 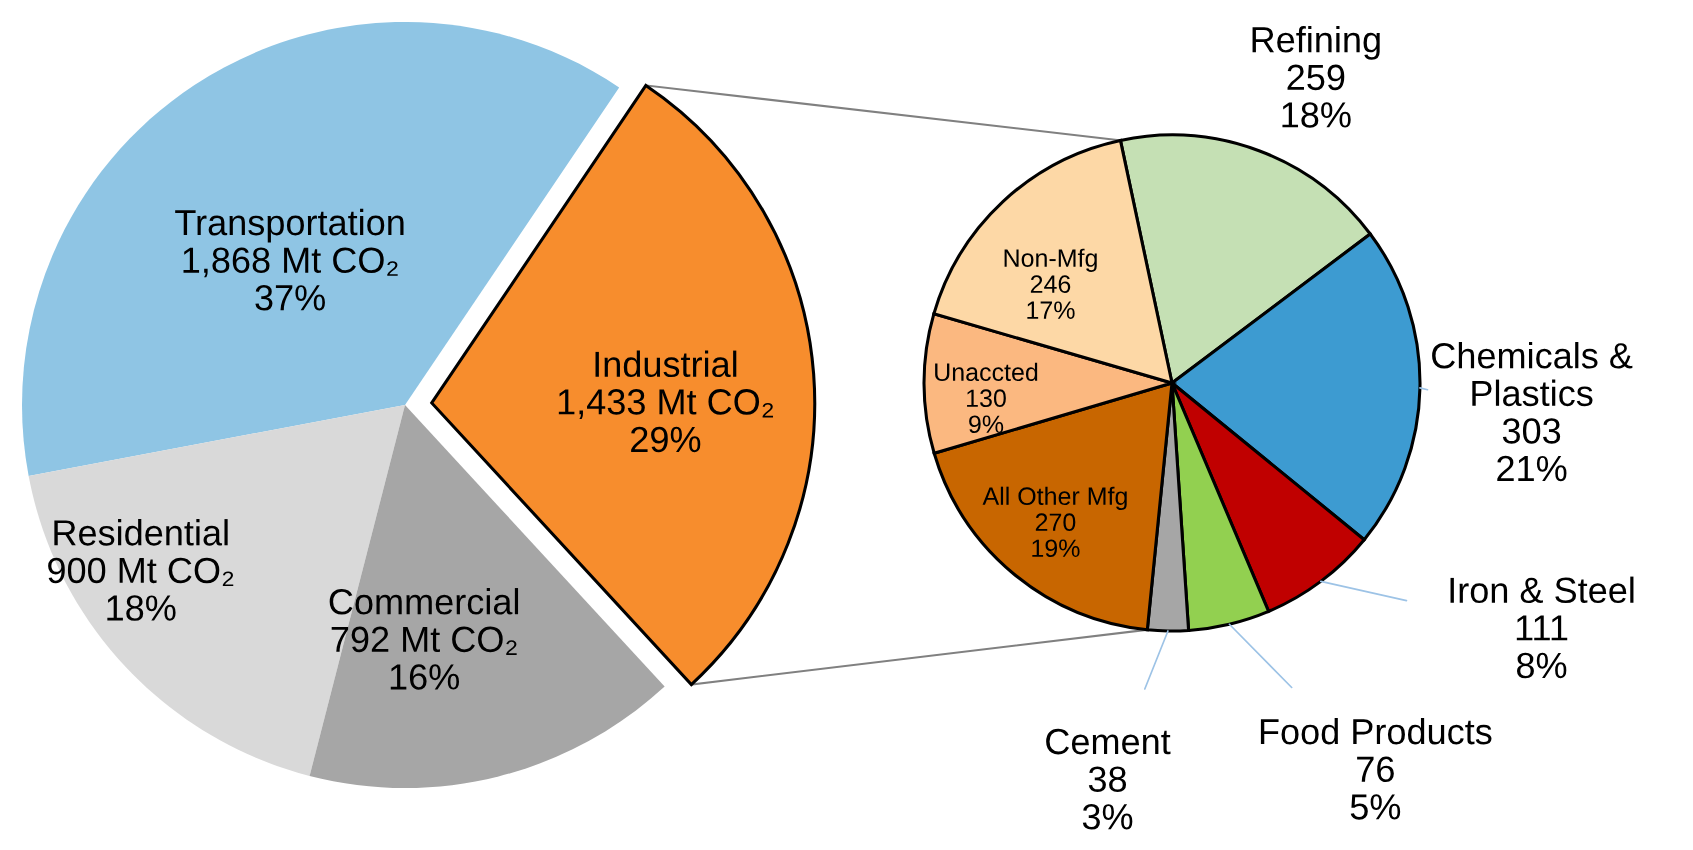 What do you see at coordinates (1532, 450) in the screenshot?
I see `data-label: 303 21%` at bounding box center [1532, 450].